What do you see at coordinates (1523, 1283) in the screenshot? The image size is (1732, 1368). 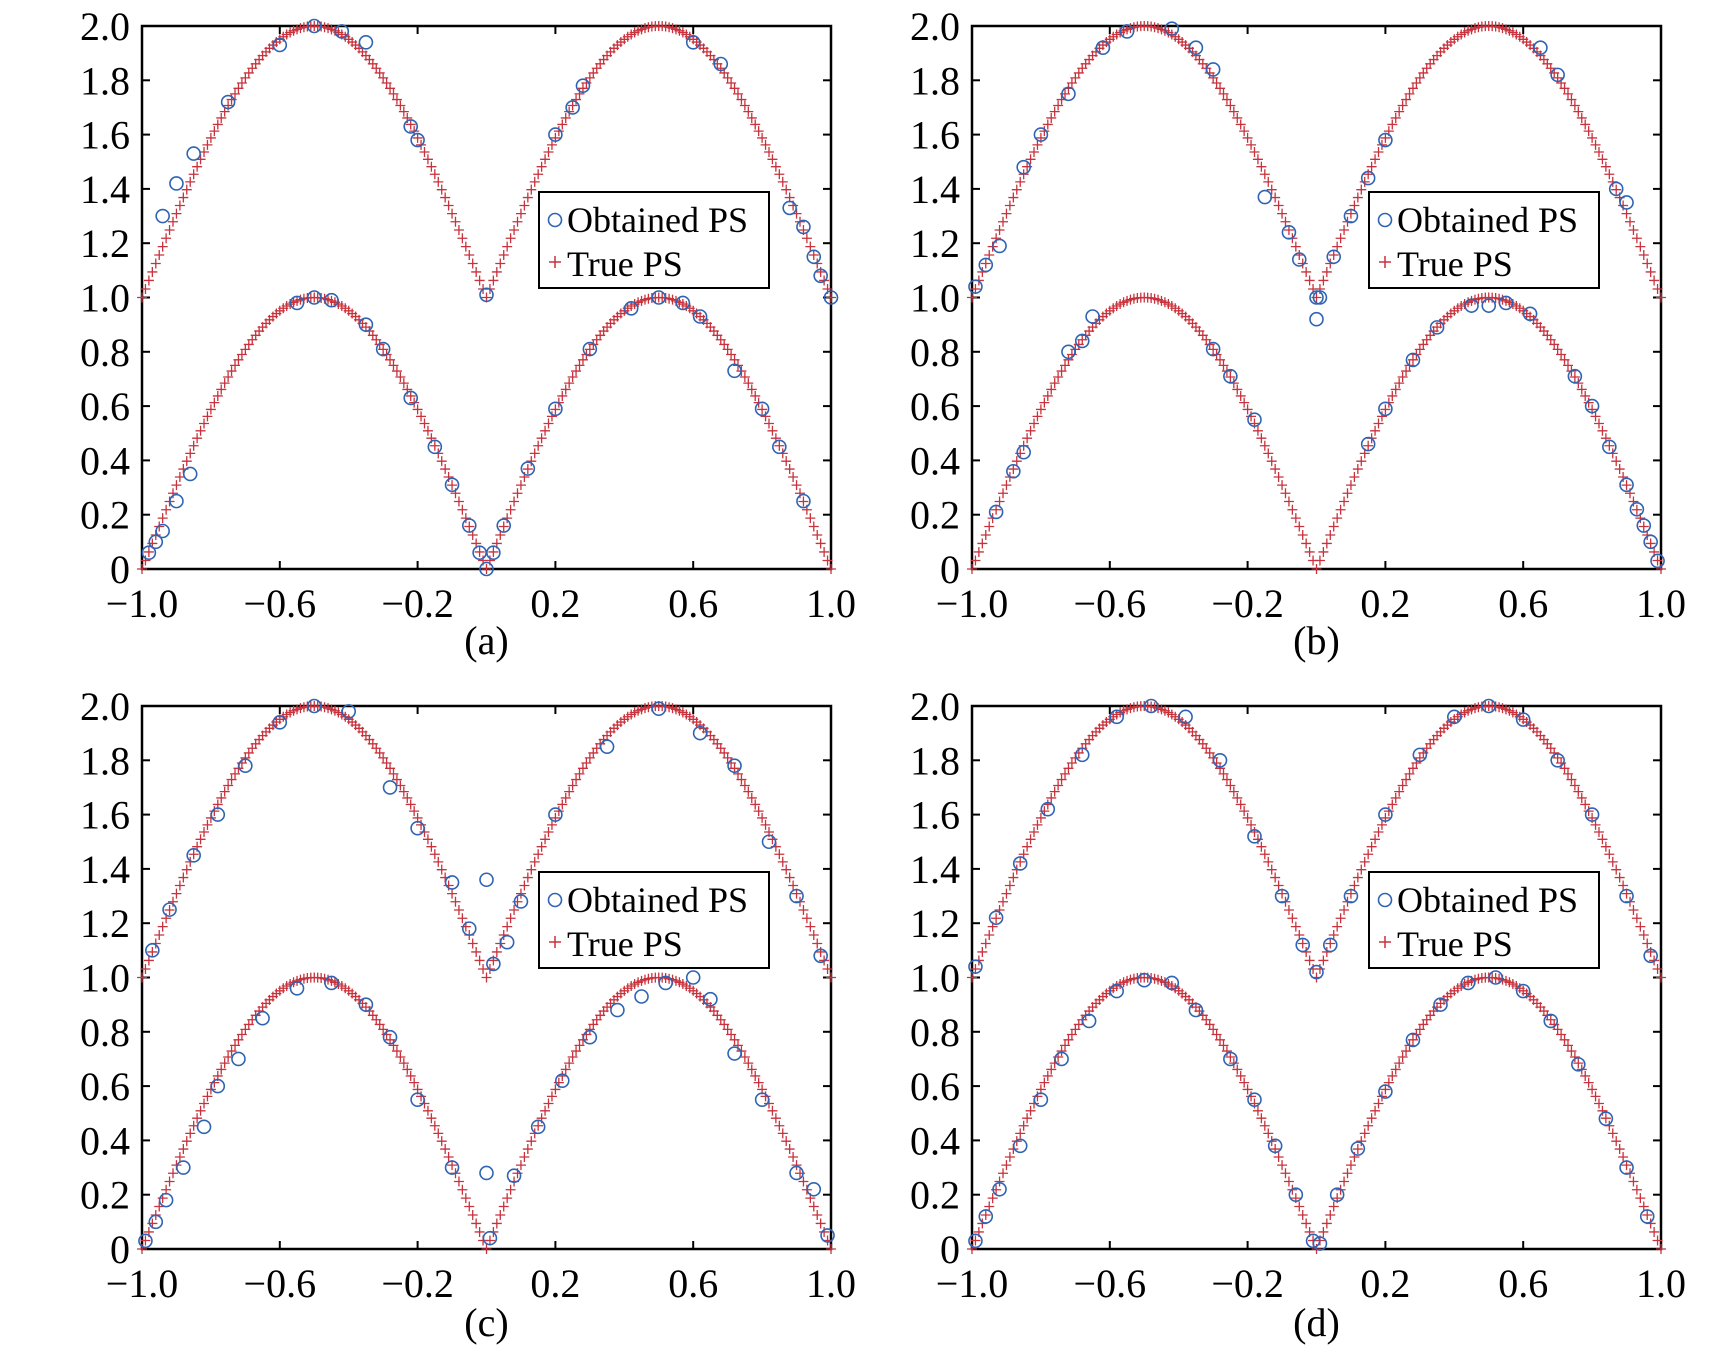 I see `x-tick-label: 0.6` at bounding box center [1523, 1283].